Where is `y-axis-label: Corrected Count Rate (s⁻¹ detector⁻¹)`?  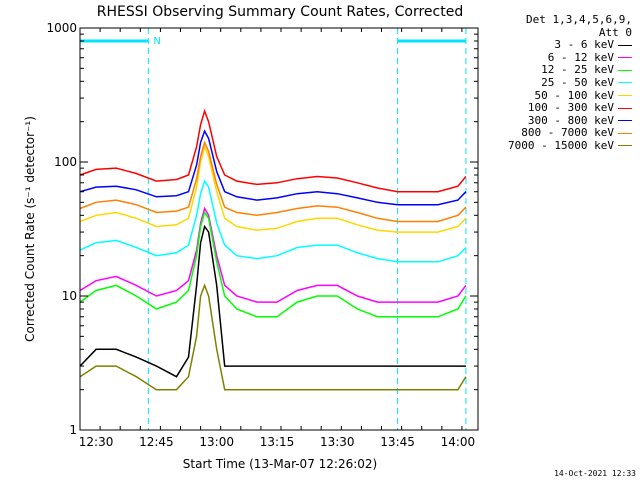 y-axis-label: Corrected Count Rate (s⁻¹ detector⁻¹) is located at coordinates (30, 229).